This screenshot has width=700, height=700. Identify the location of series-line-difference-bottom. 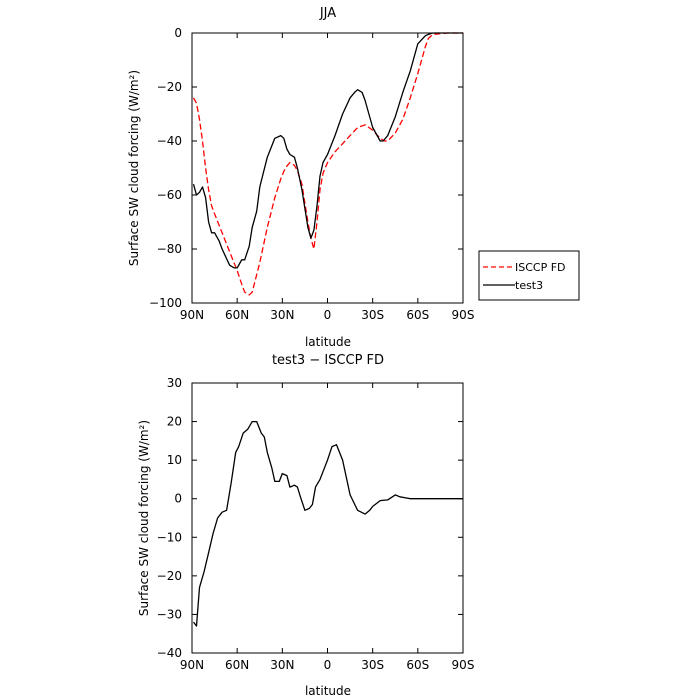
(327, 523).